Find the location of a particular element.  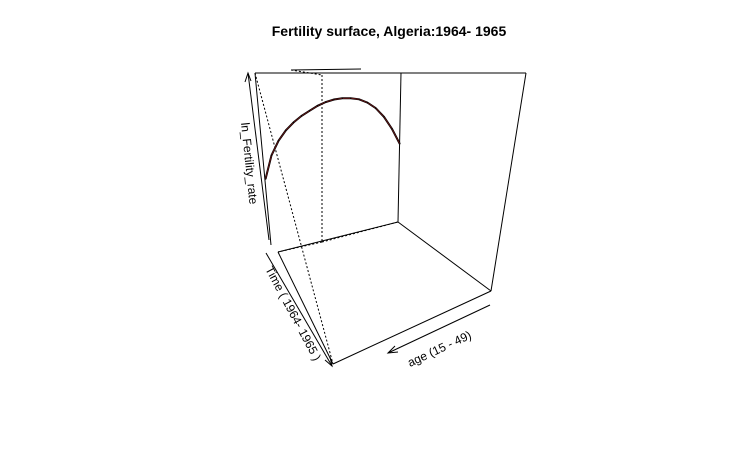

series-layer is located at coordinates (332, 138).